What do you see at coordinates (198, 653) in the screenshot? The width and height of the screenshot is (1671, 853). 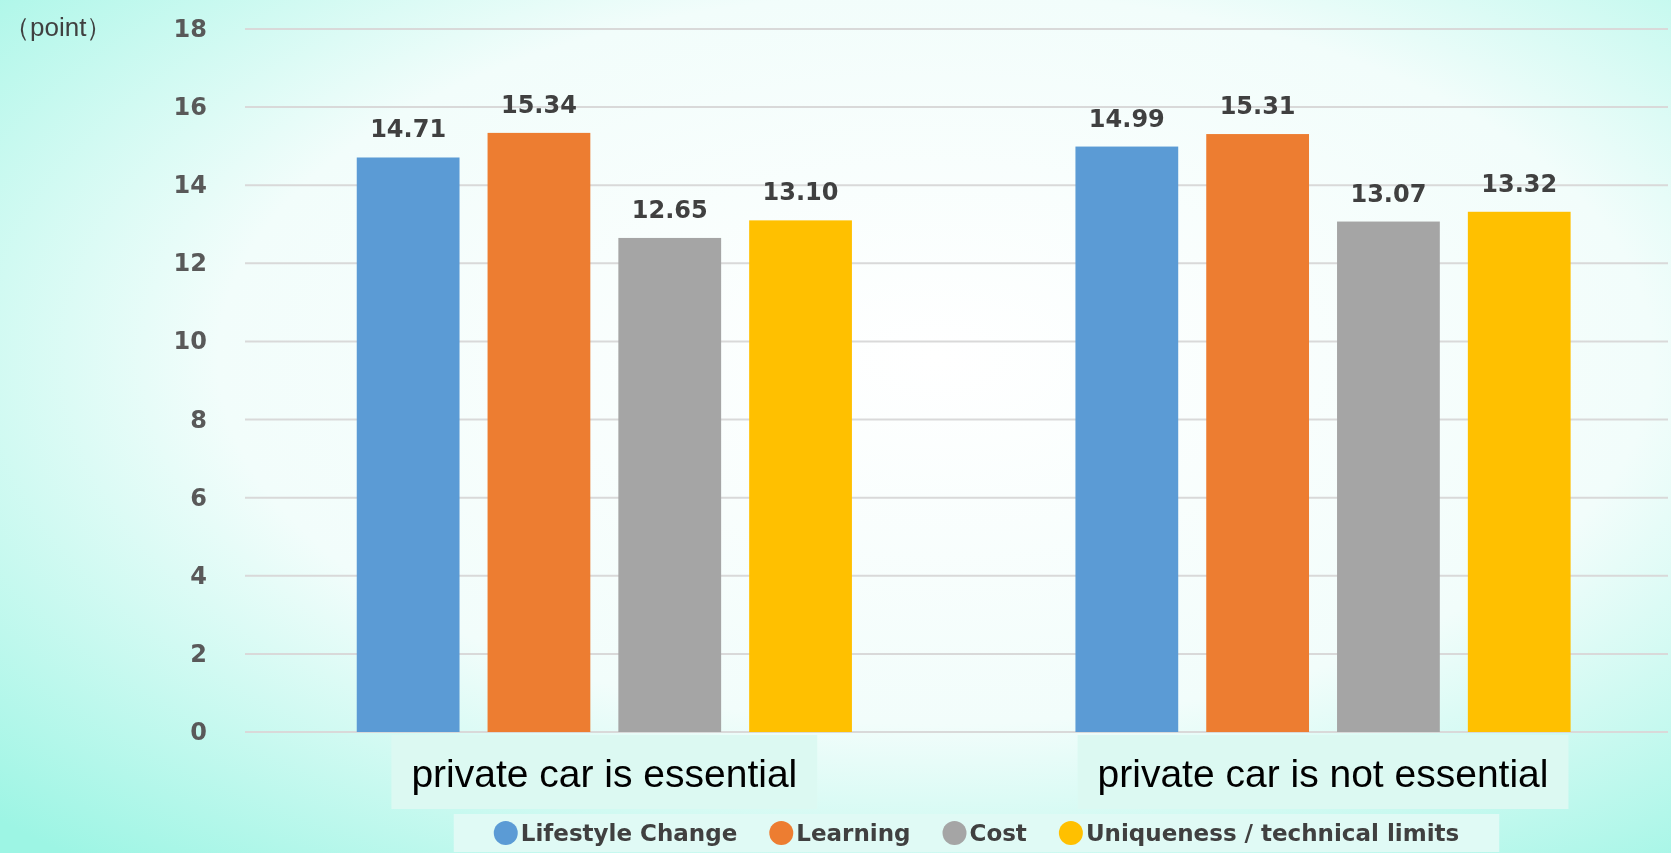 I see `y-tick-label: 2` at bounding box center [198, 653].